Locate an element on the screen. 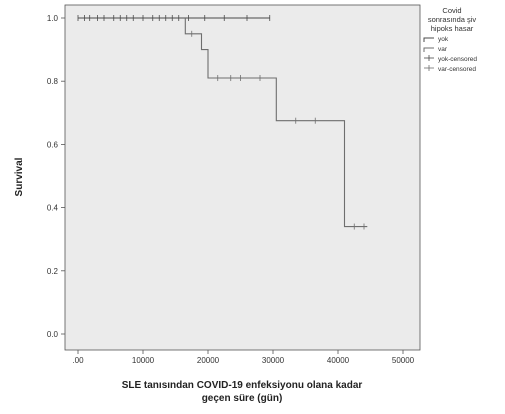 The image size is (505, 414). x-tick-label: 10000 is located at coordinates (143, 360).